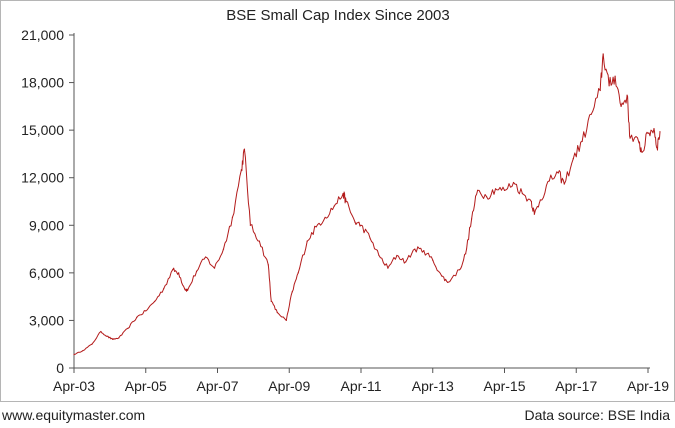 The width and height of the screenshot is (675, 428). What do you see at coordinates (74, 415) in the screenshot?
I see `website-label: www.equitymaster.com` at bounding box center [74, 415].